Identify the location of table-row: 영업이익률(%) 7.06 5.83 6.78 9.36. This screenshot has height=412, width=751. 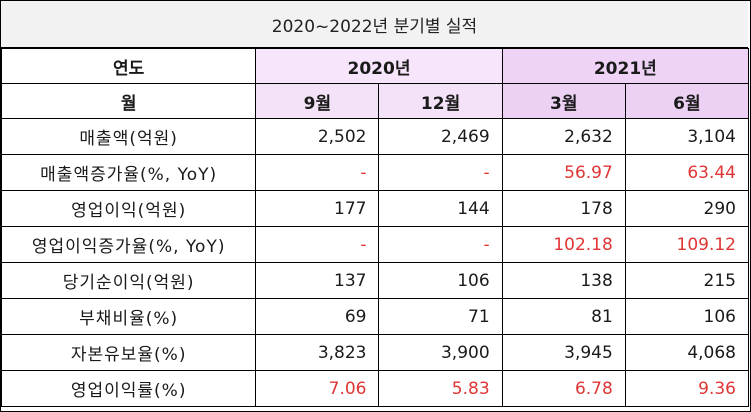
(375, 388).